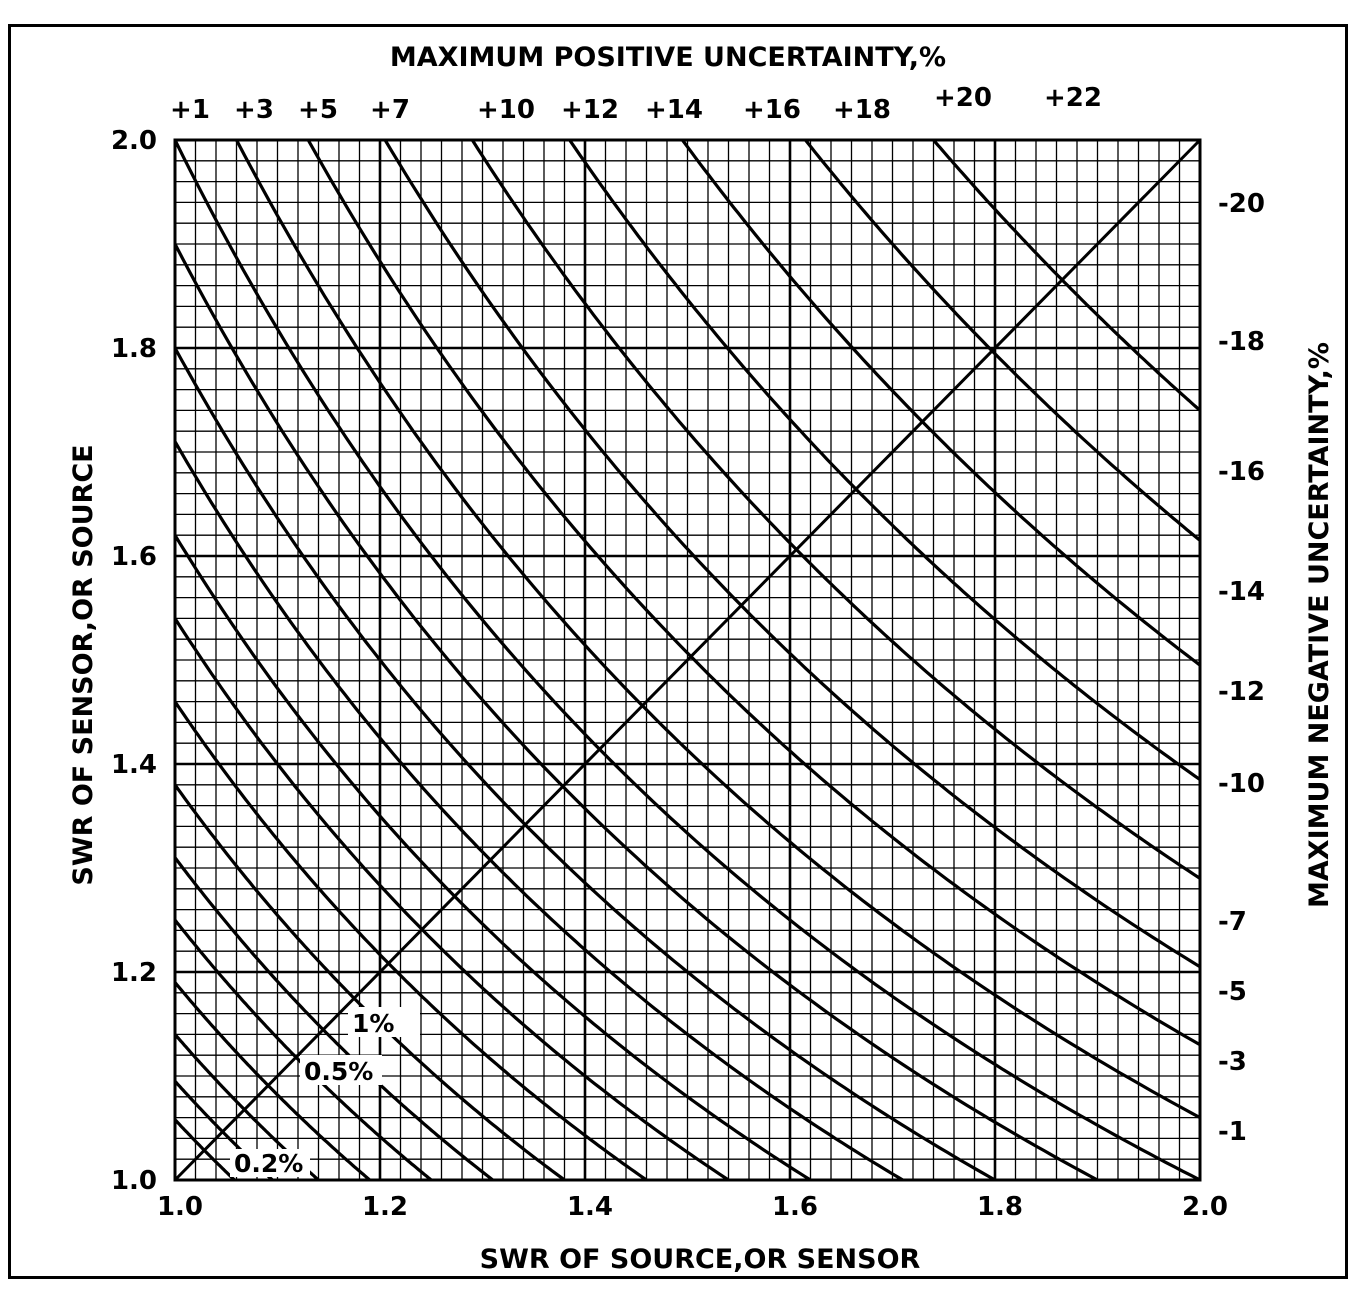 This screenshot has height=1289, width=1352. What do you see at coordinates (1241, 472) in the screenshot?
I see `right-tick-label: -16` at bounding box center [1241, 472].